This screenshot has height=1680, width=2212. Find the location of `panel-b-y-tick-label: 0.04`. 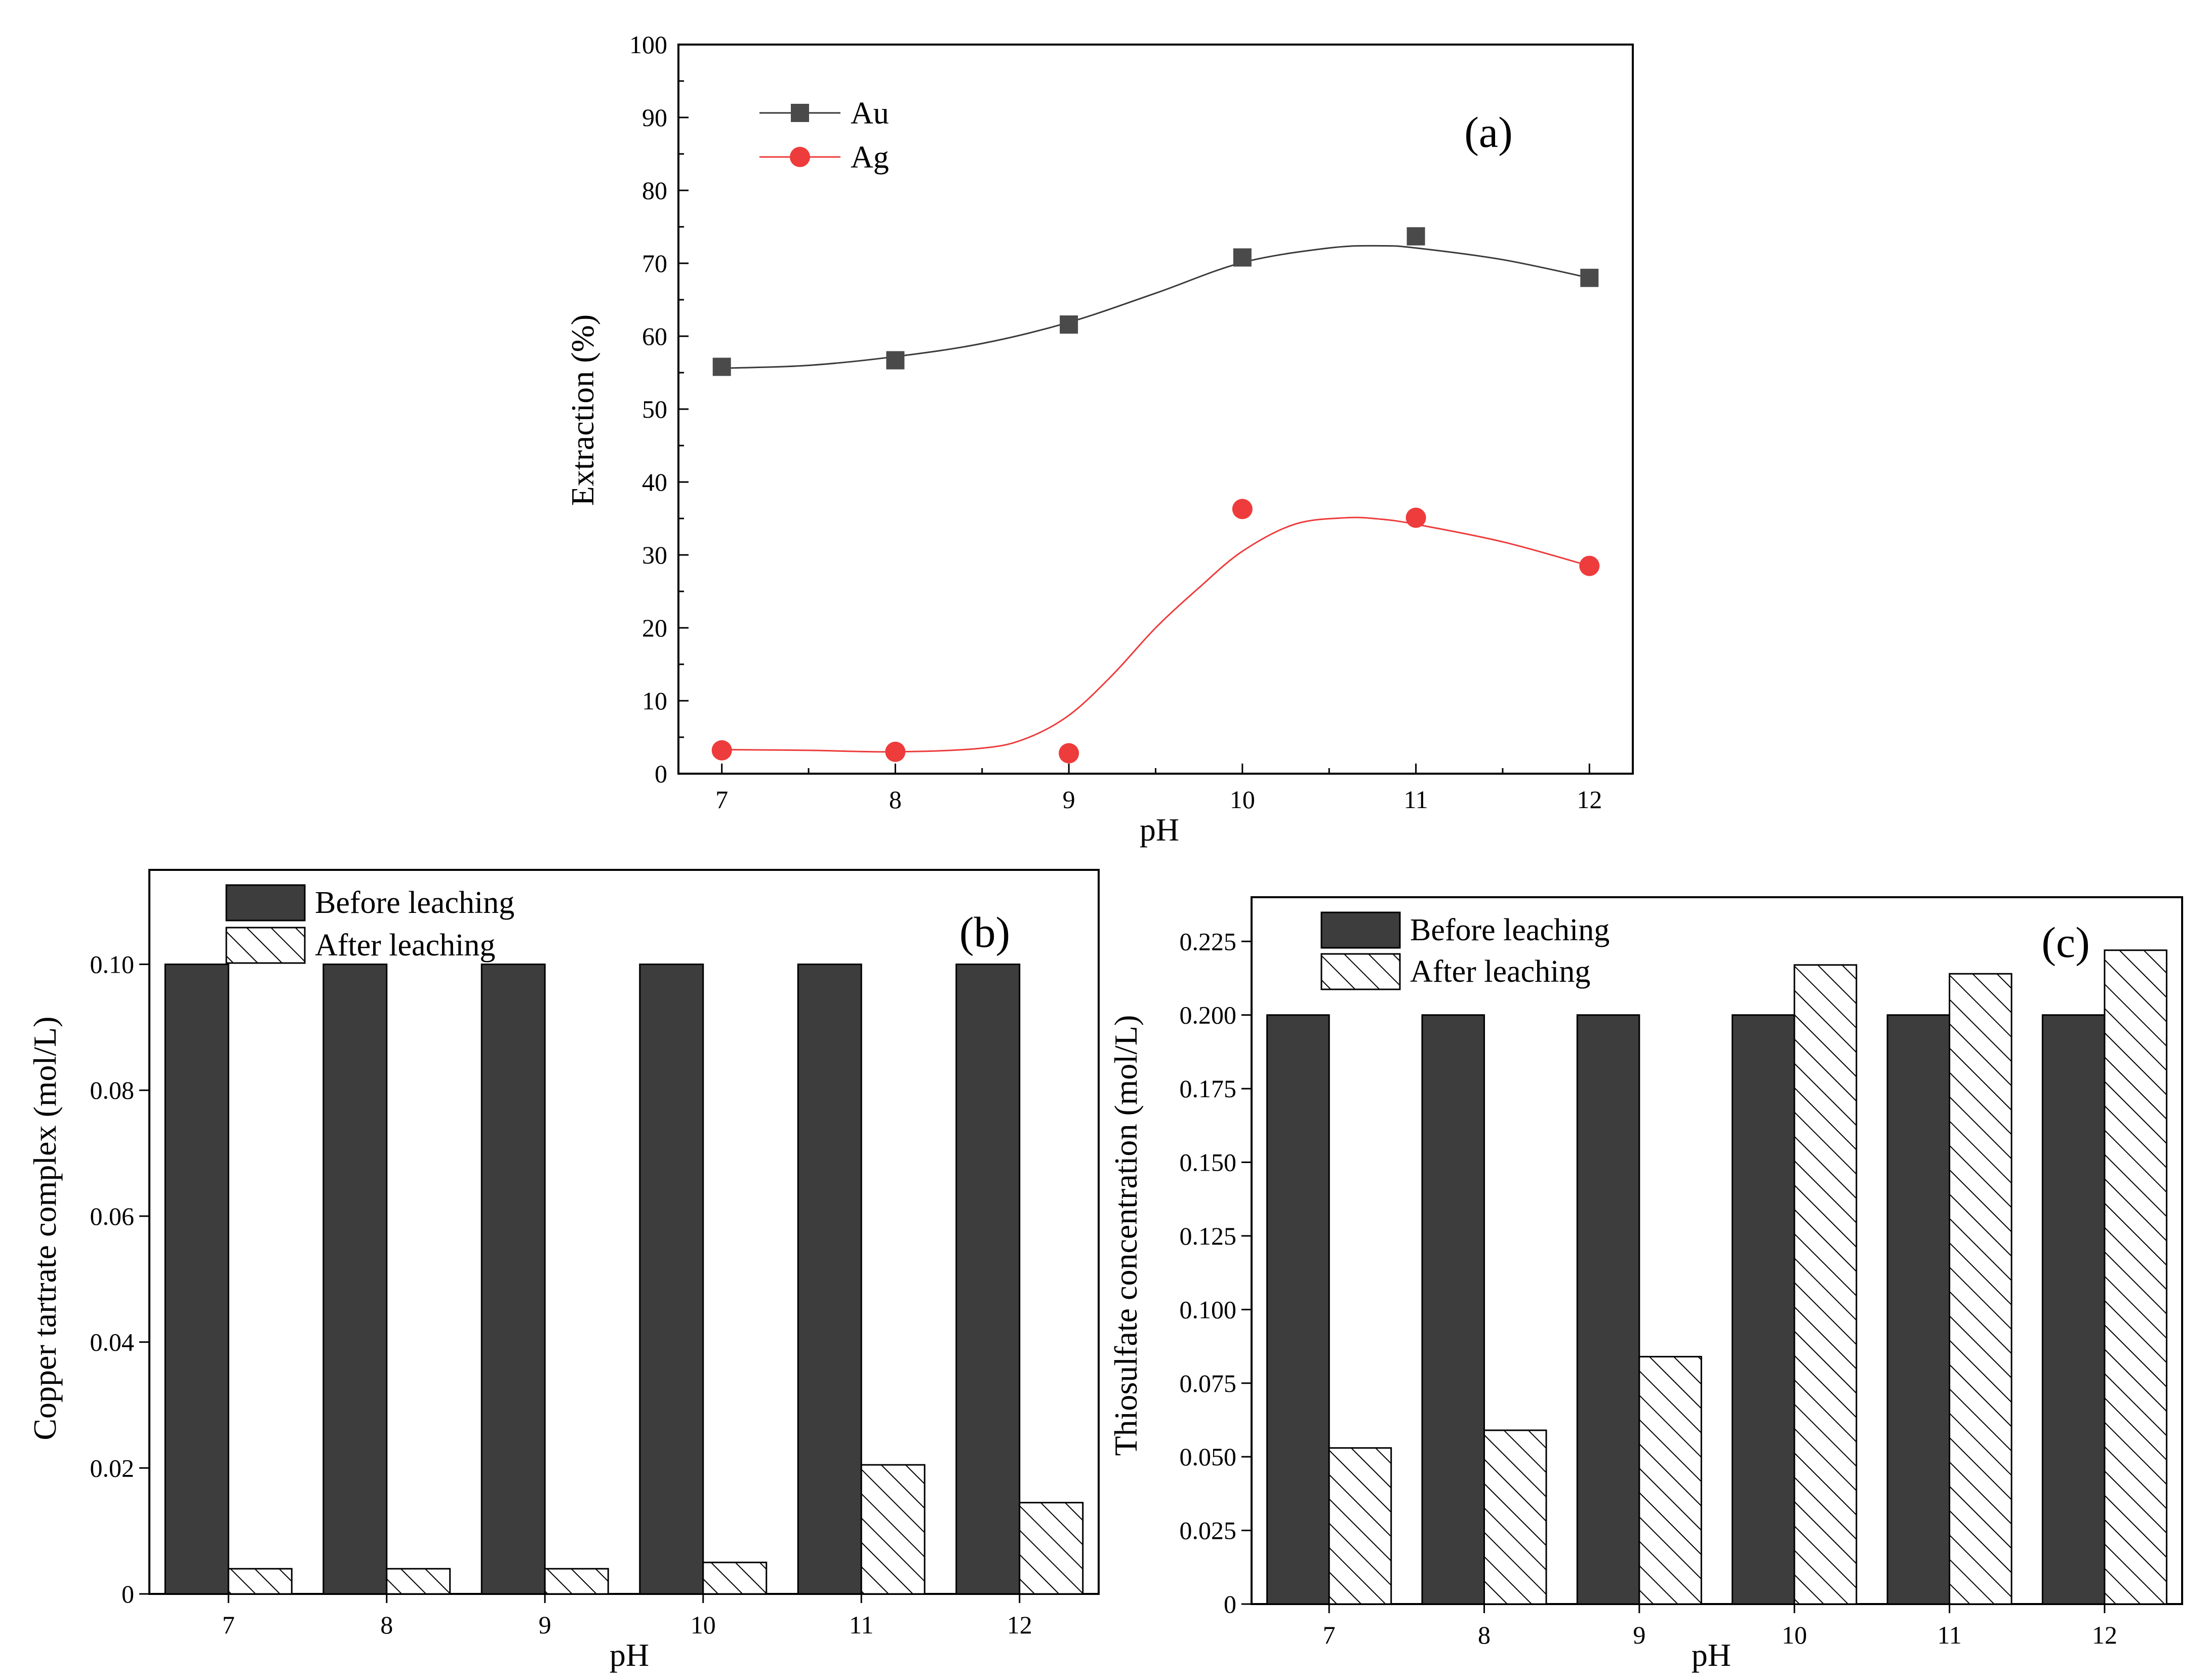

panel-b-y-tick-label: 0.04 is located at coordinates (112, 1342).